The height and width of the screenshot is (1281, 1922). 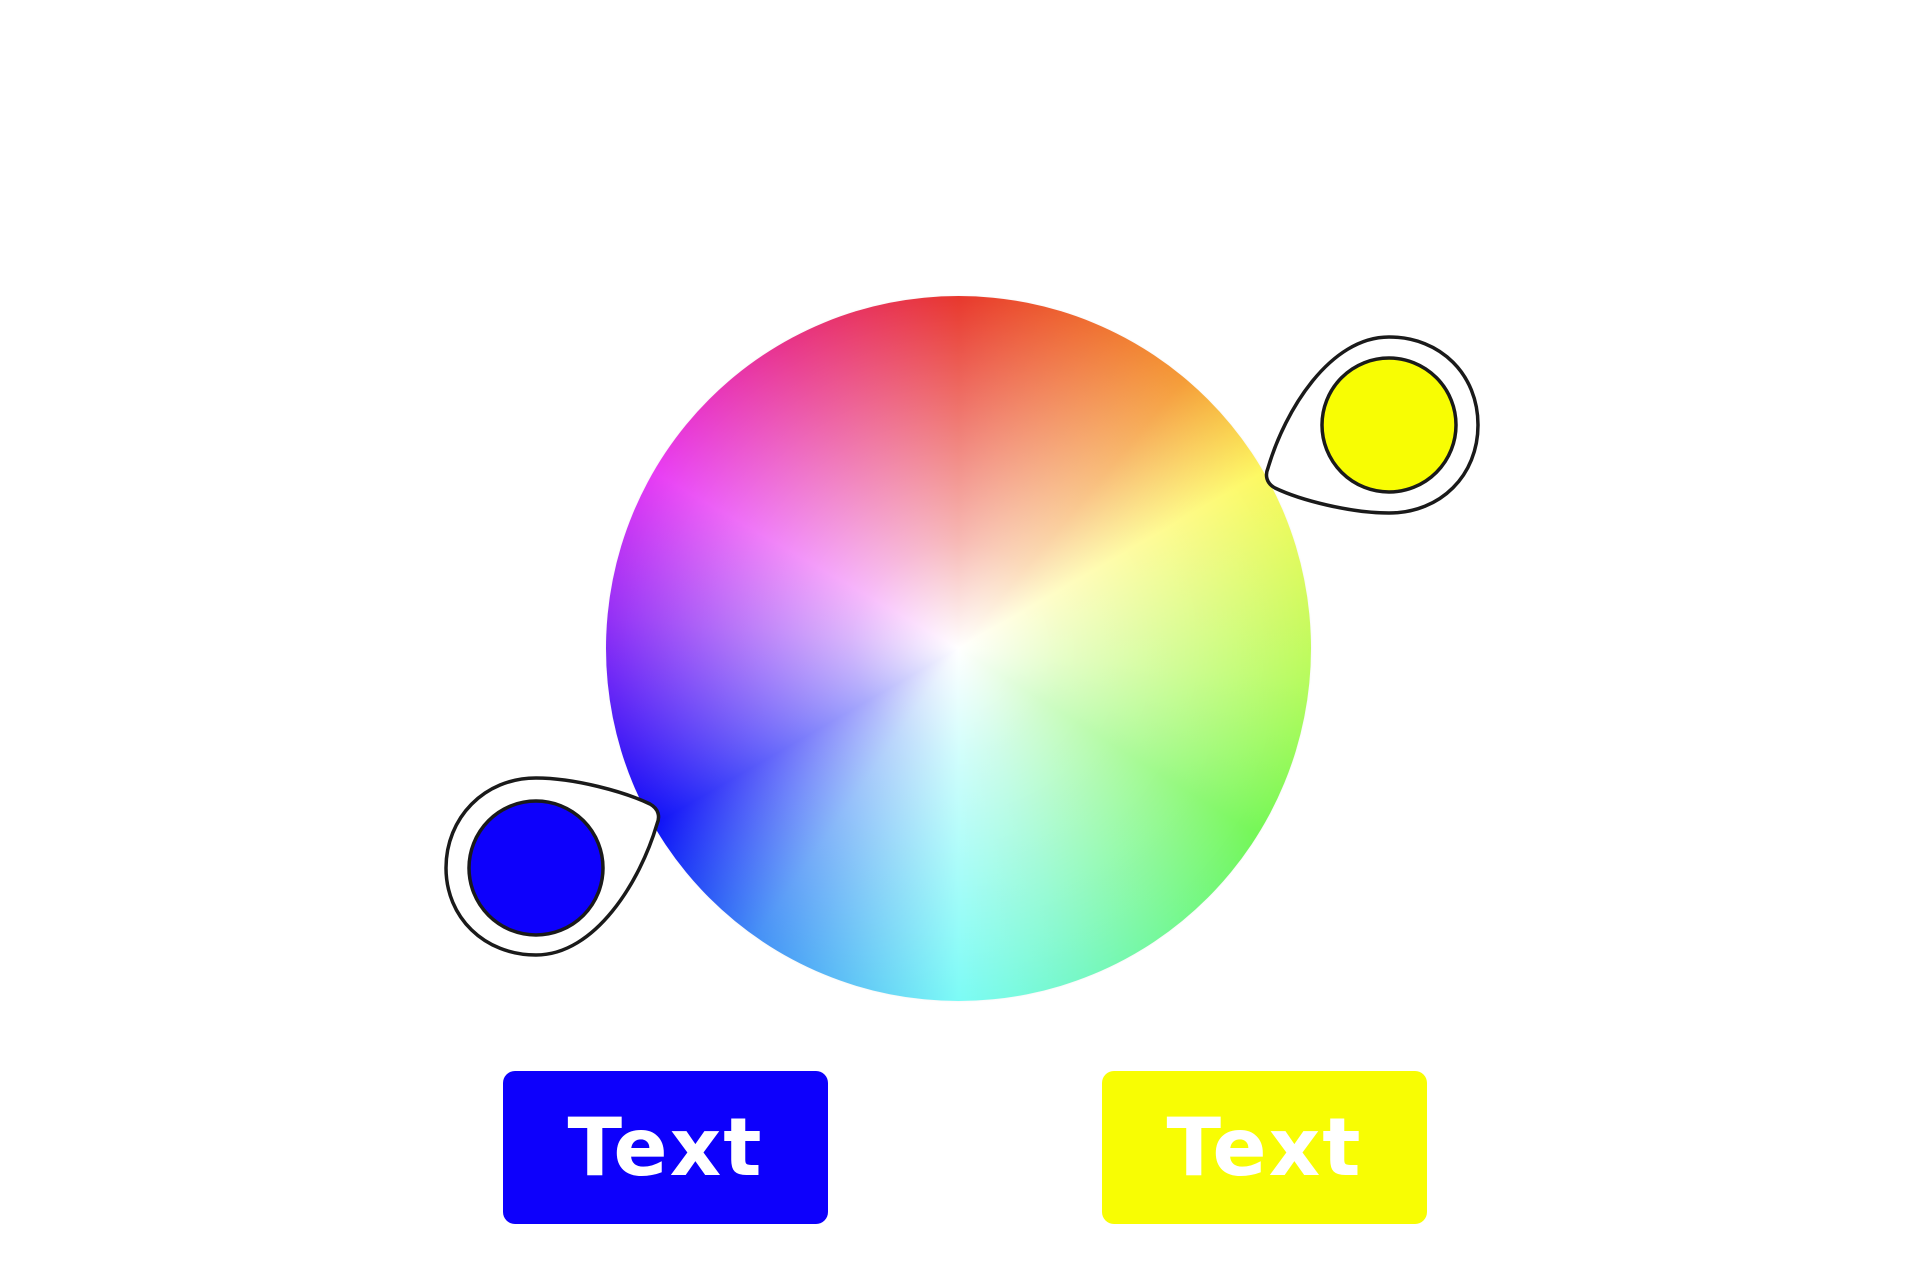 What do you see at coordinates (1264, 1147) in the screenshot?
I see `yellow-text-button: Text` at bounding box center [1264, 1147].